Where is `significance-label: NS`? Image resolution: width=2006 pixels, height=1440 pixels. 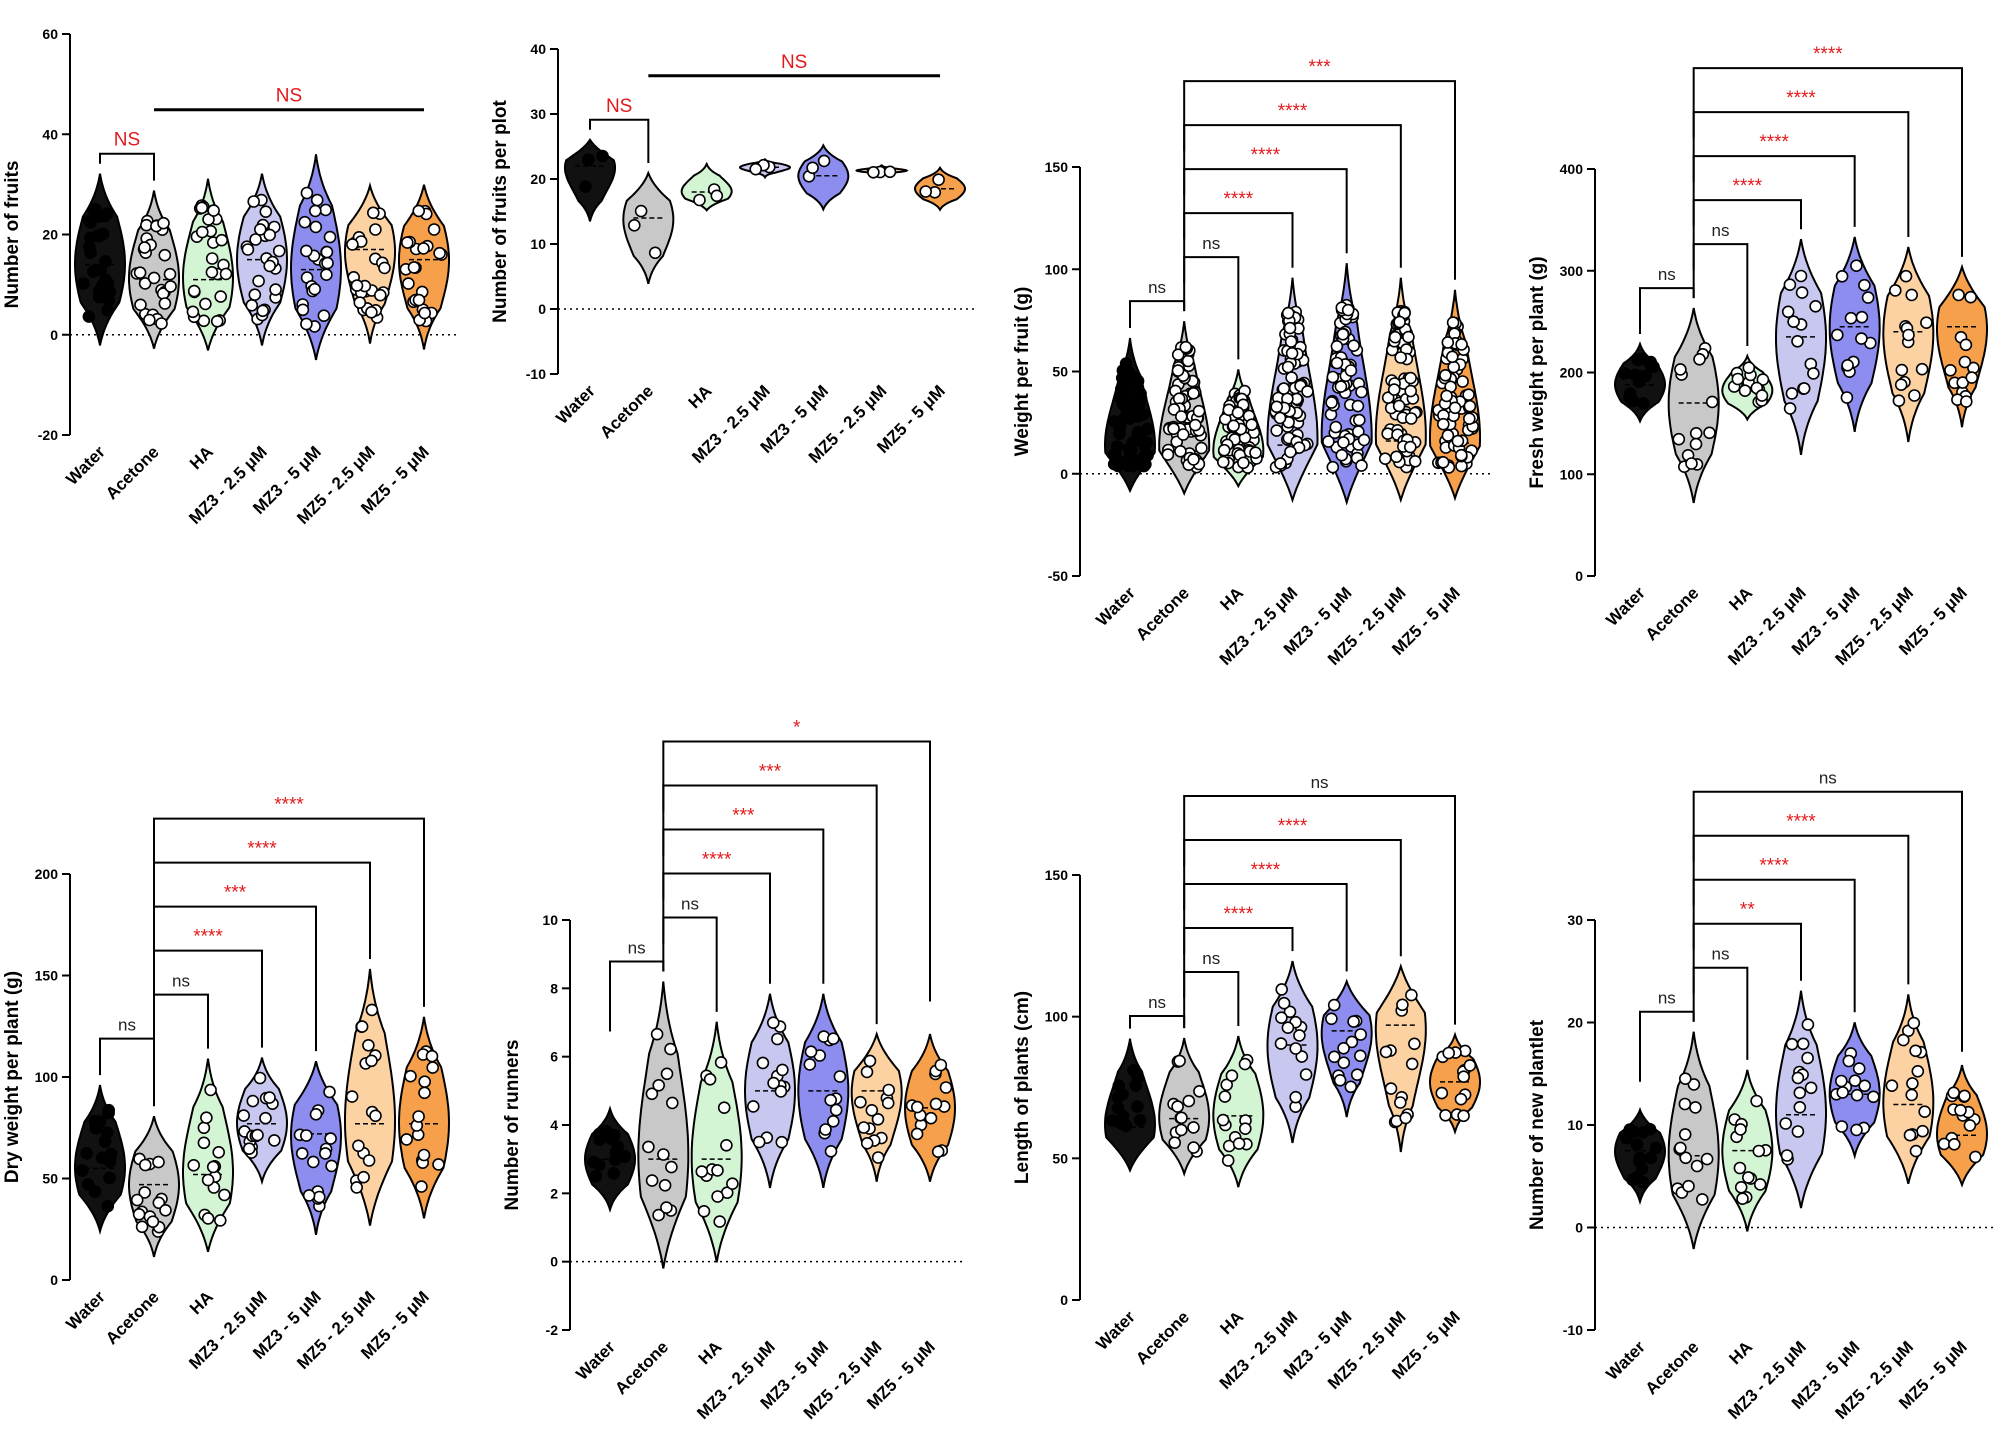
significance-label: NS is located at coordinates (794, 62).